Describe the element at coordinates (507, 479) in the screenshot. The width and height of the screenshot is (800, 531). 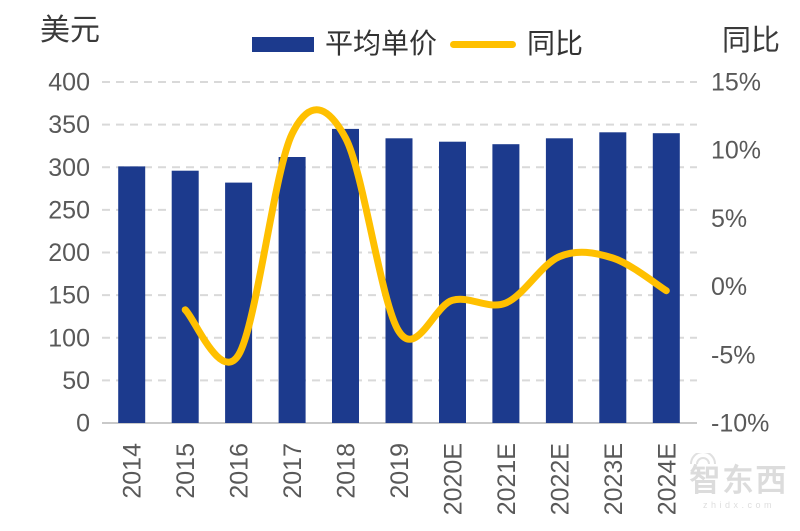
I see `x-category-label: 2021E` at that location.